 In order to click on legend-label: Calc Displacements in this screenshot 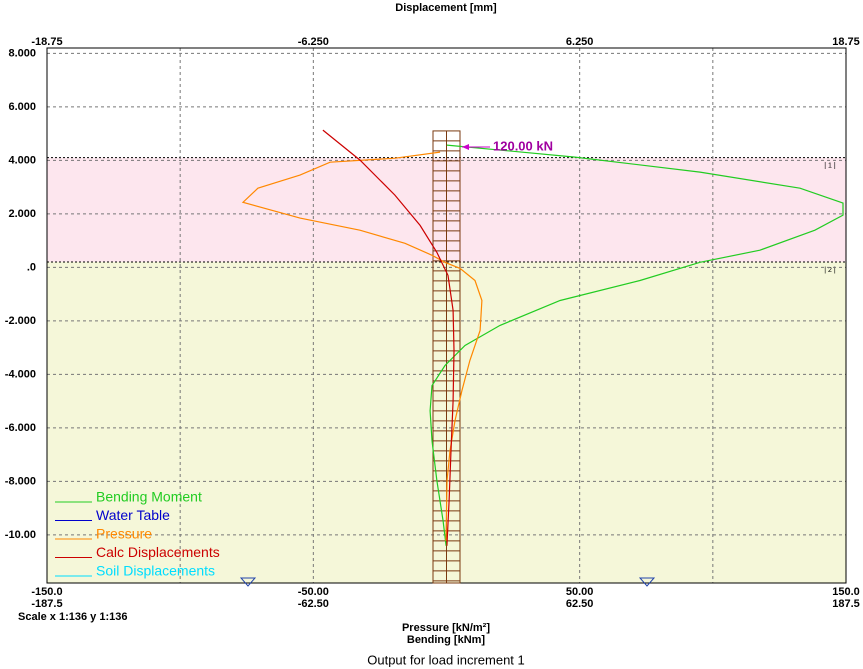, I will do `click(158, 552)`.